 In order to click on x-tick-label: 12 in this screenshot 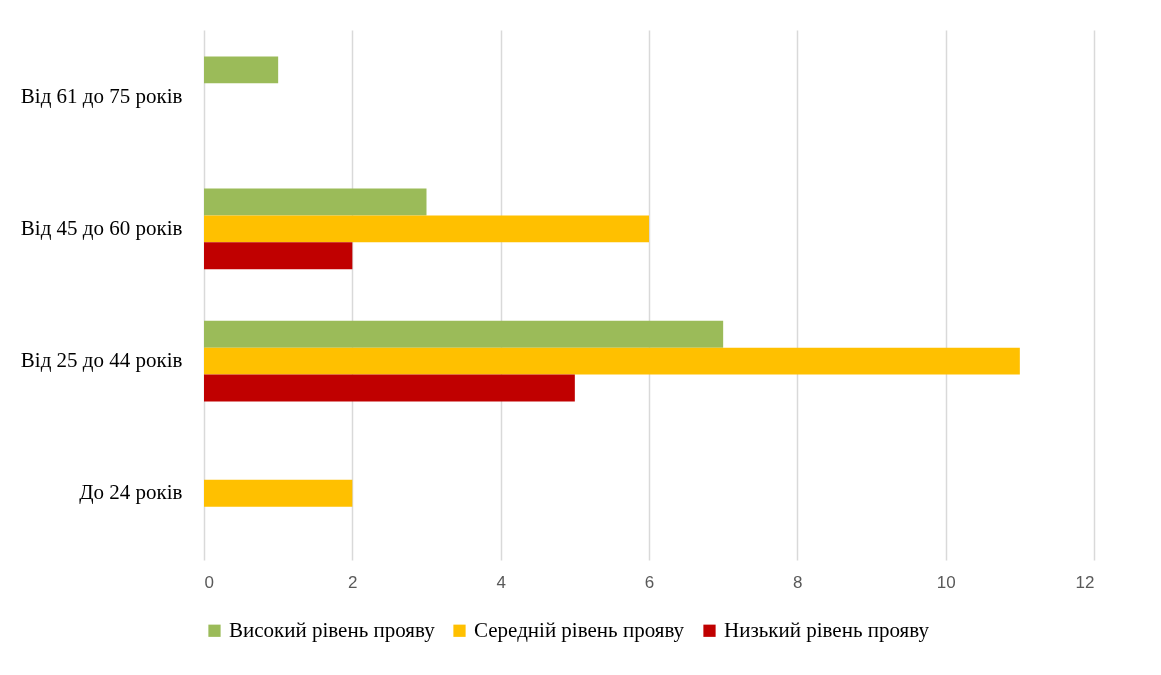, I will do `click(1085, 582)`.